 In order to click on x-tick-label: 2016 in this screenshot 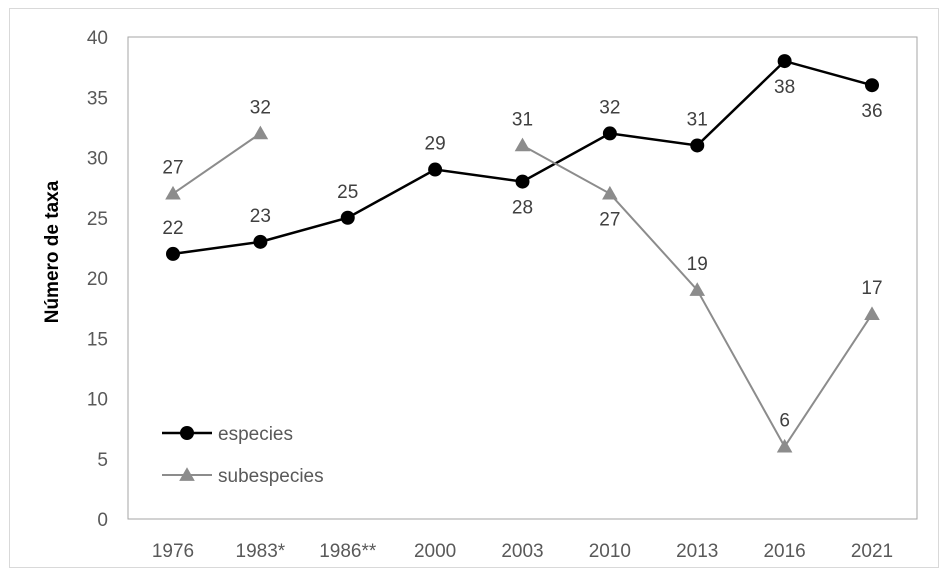, I will do `click(784, 551)`.